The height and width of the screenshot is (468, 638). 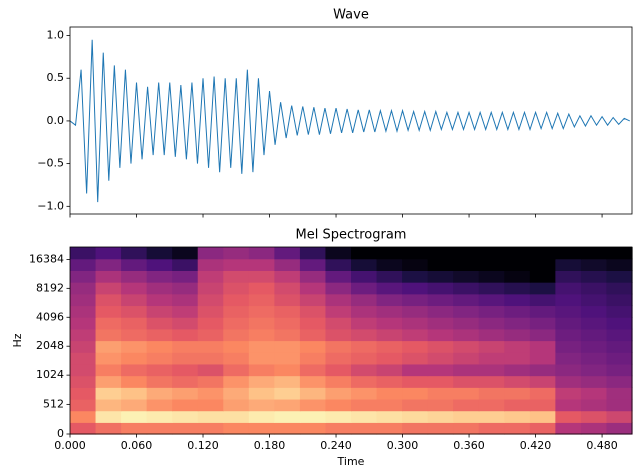 What do you see at coordinates (53, 403) in the screenshot?
I see `y-tick-label: 512` at bounding box center [53, 403].